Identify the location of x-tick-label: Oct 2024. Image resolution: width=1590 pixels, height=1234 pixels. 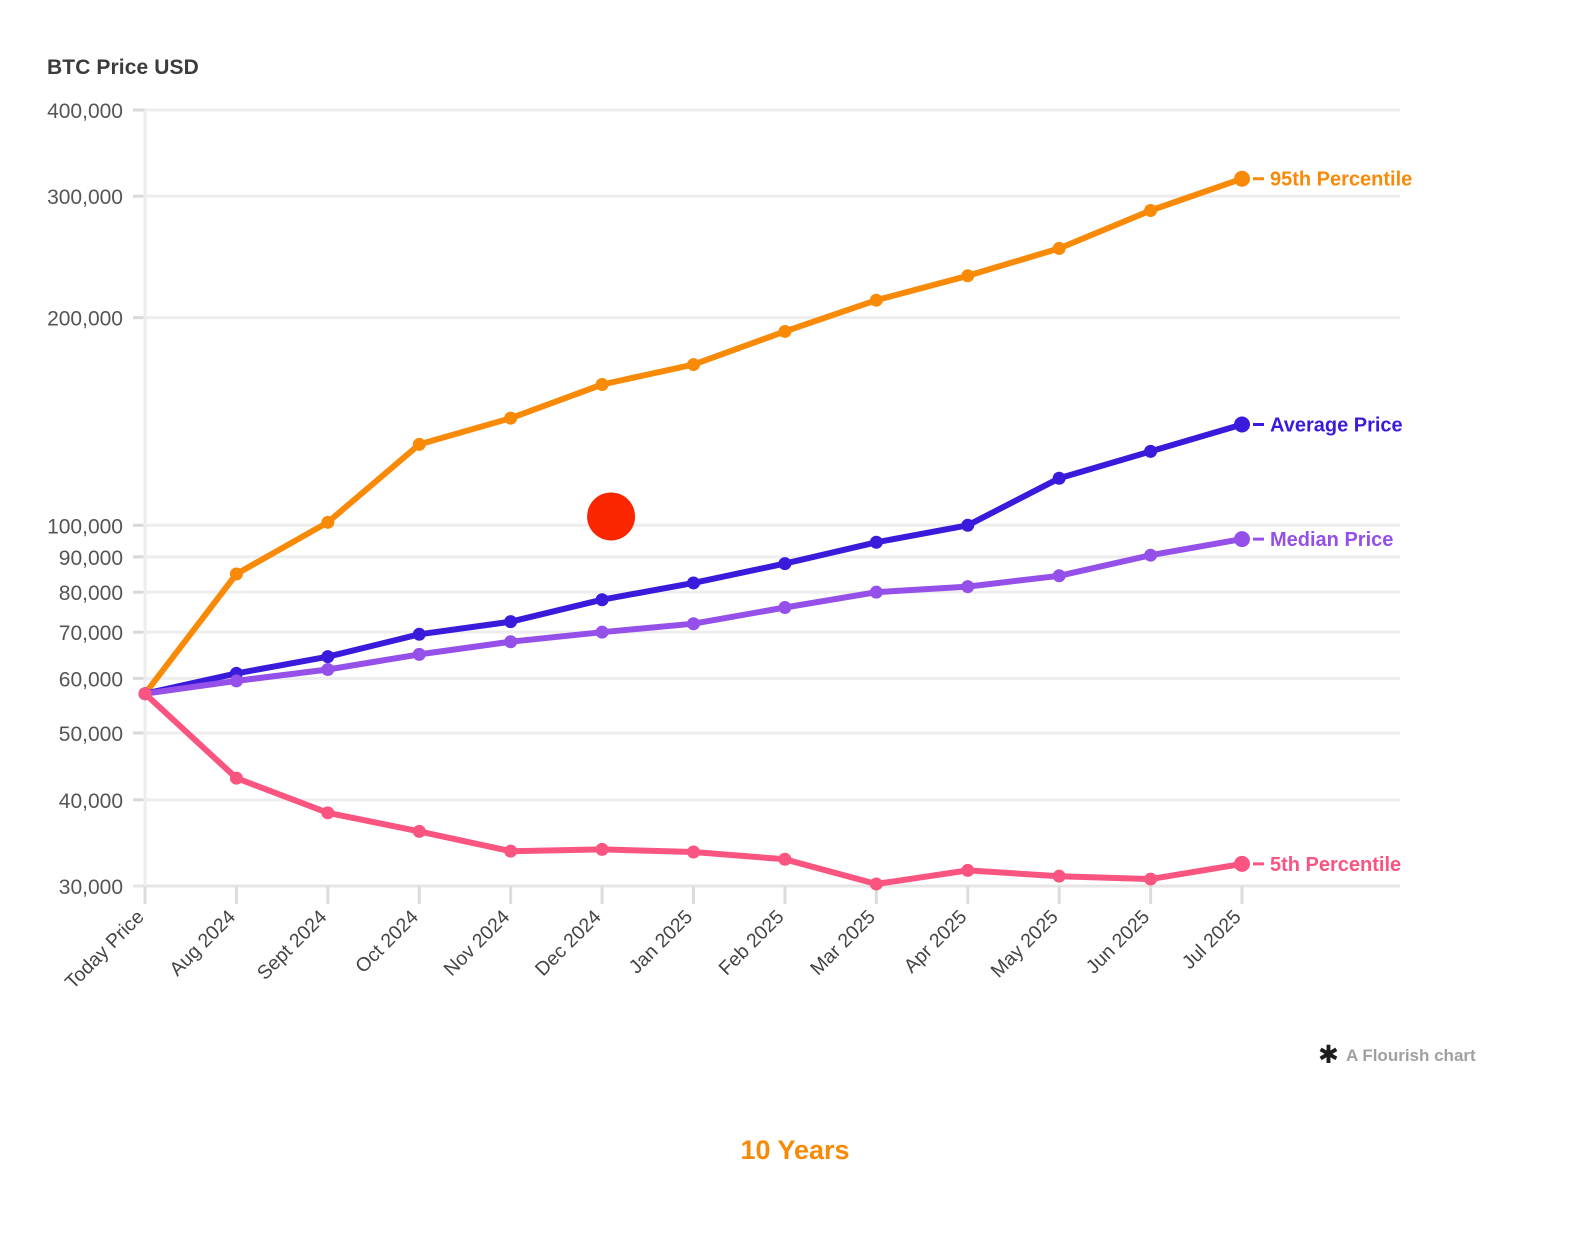
(387, 942).